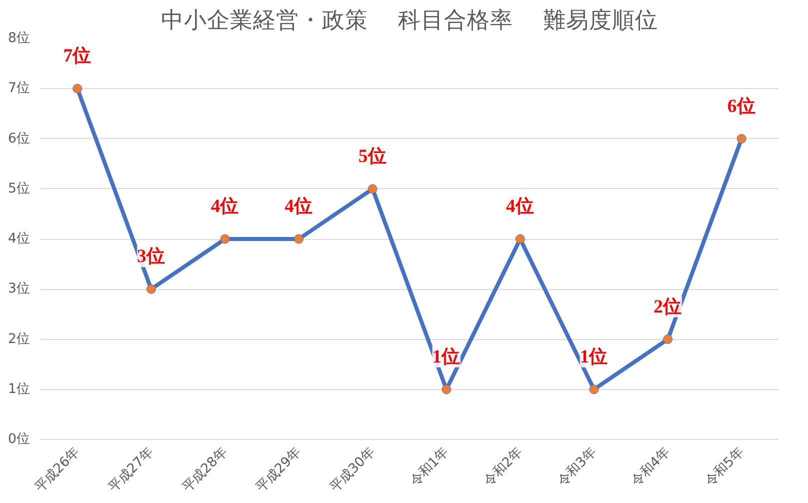  I want to click on x-tick-label: 平成26年, so click(57, 470).